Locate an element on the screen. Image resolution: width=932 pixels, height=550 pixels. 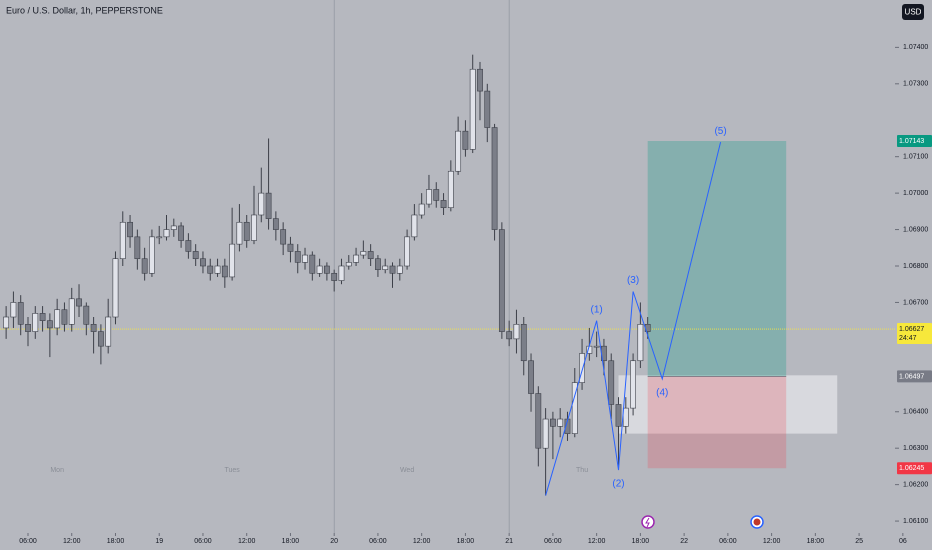
countdown: 24:47 is located at coordinates (908, 338).